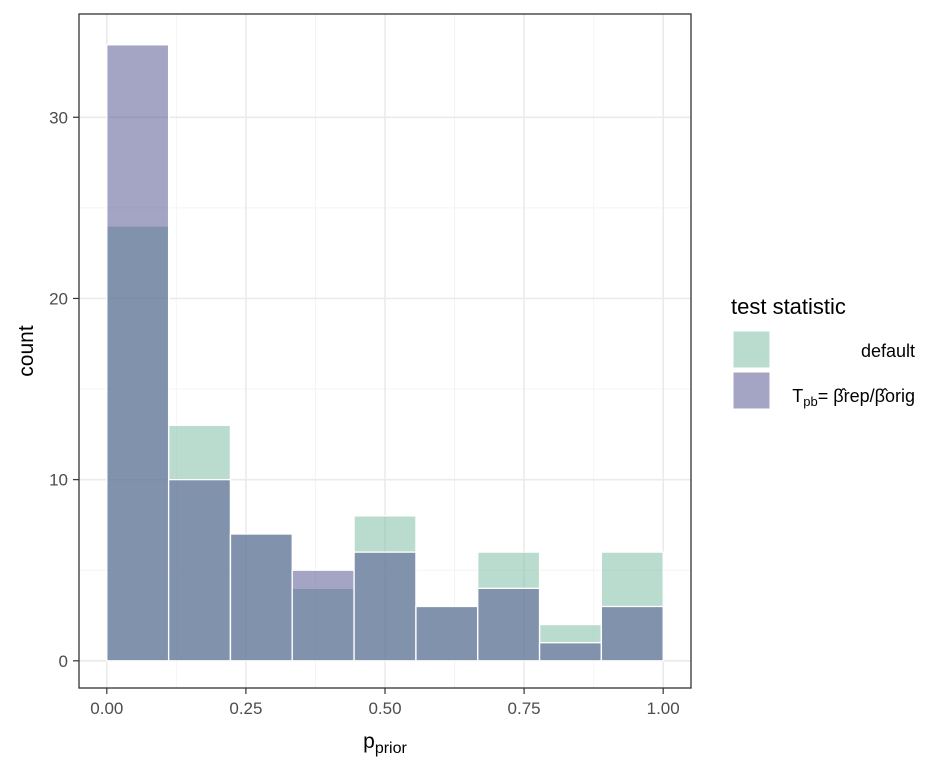 Image resolution: width=941 pixels, height=770 pixels. What do you see at coordinates (810, 401) in the screenshot?
I see `legend-label-tpb-sub: pb` at bounding box center [810, 401].